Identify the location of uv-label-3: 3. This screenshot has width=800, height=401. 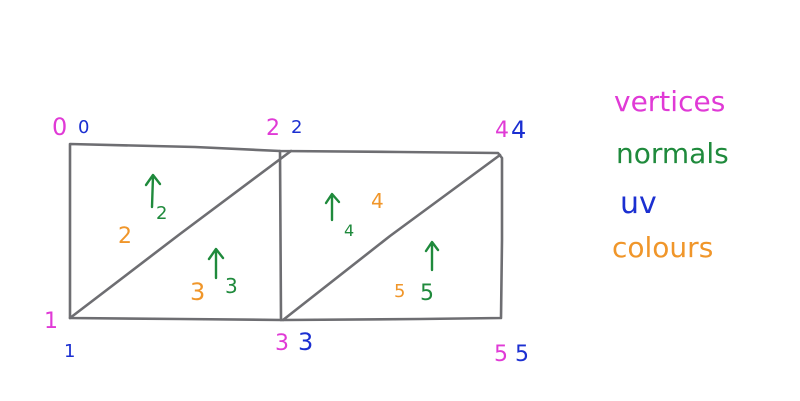
(305, 342).